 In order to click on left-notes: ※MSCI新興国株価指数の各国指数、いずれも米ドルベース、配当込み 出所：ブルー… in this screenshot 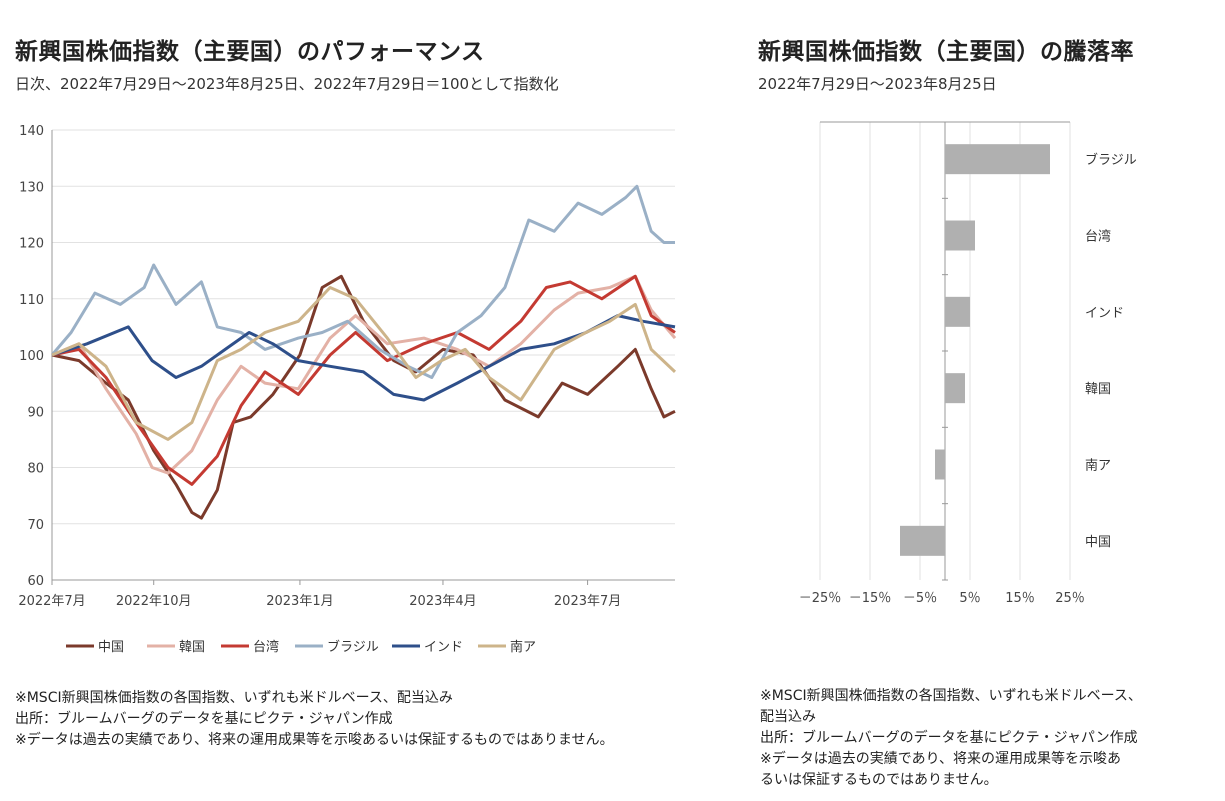, I will do `click(365, 719)`.